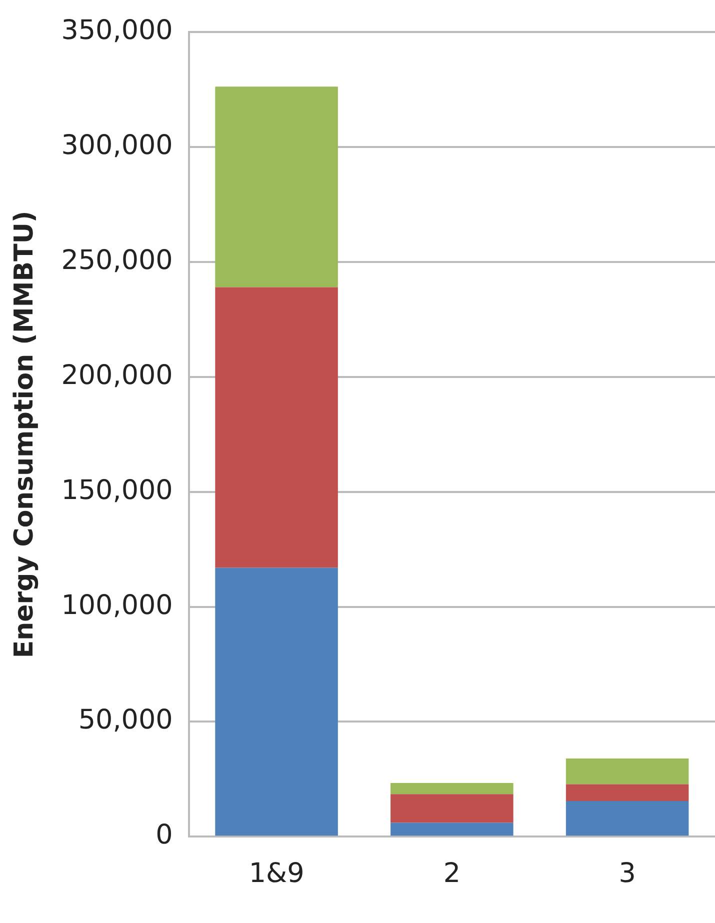 This screenshot has width=715, height=923. What do you see at coordinates (117, 490) in the screenshot?
I see `y-tick-label: 150,000` at bounding box center [117, 490].